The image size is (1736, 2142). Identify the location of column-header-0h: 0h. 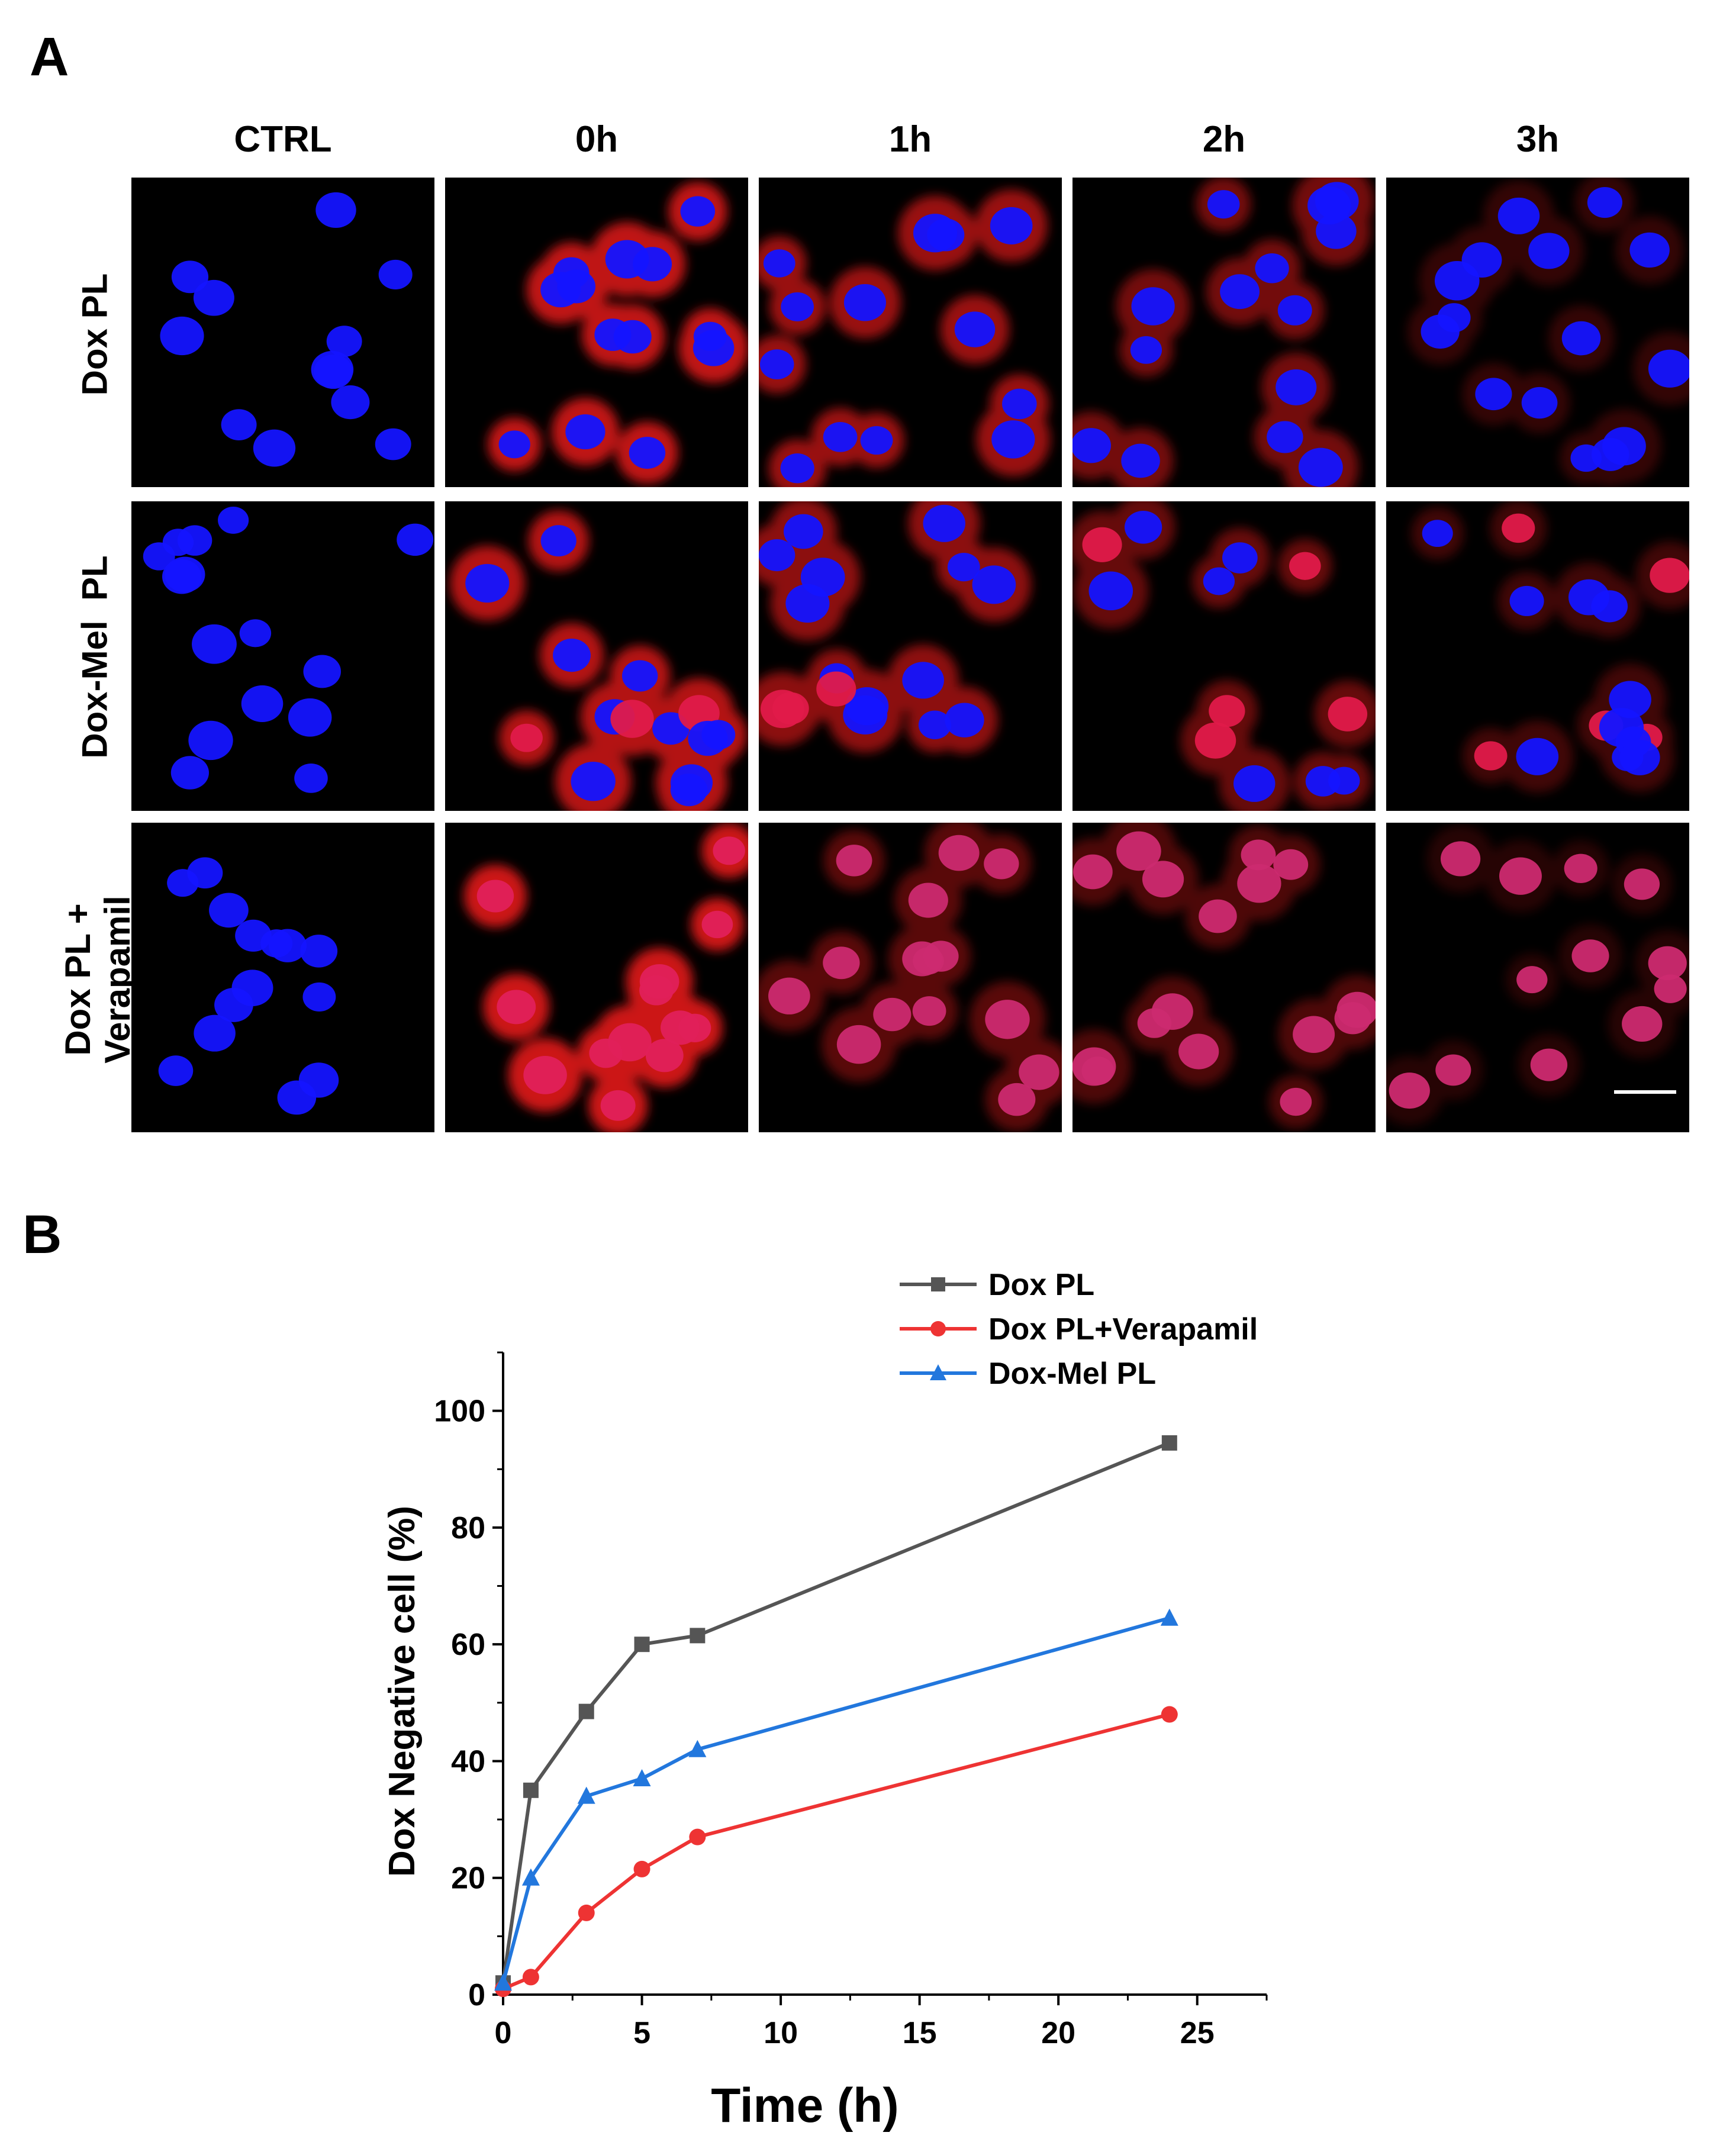
(597, 139).